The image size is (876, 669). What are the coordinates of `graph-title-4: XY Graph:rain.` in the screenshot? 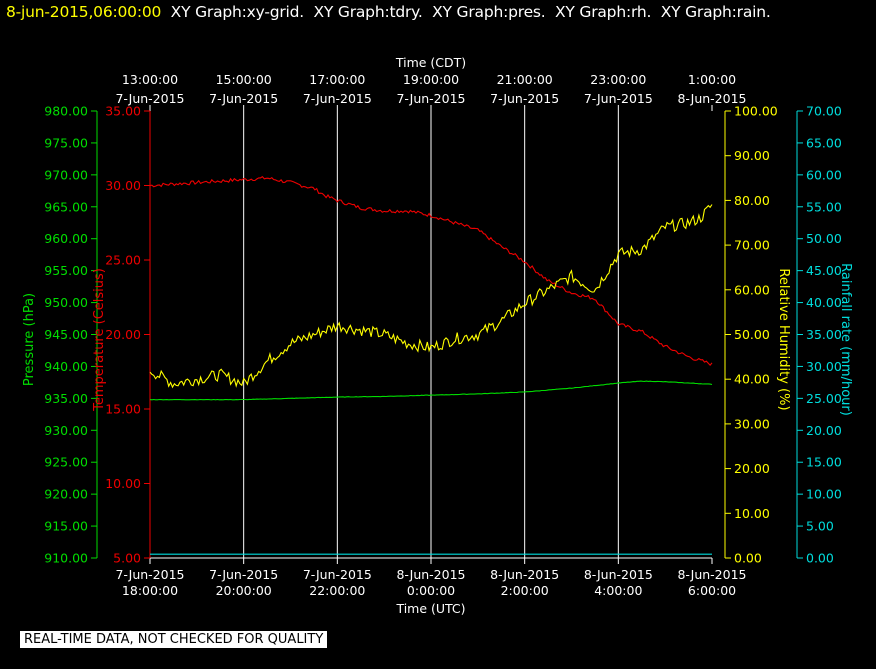 It's located at (715, 12).